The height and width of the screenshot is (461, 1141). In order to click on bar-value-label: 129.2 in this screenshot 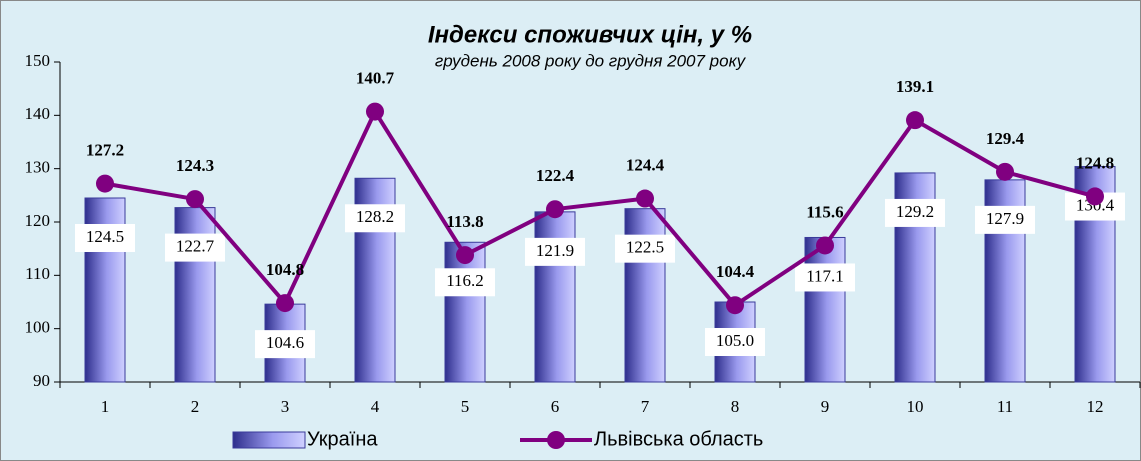, I will do `click(915, 211)`.